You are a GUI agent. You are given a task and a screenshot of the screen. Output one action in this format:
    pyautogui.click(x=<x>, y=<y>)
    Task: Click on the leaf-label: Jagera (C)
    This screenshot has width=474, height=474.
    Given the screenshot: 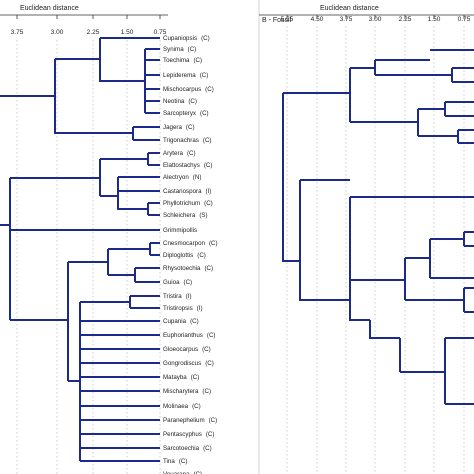 What is the action you would take?
    pyautogui.click(x=179, y=127)
    